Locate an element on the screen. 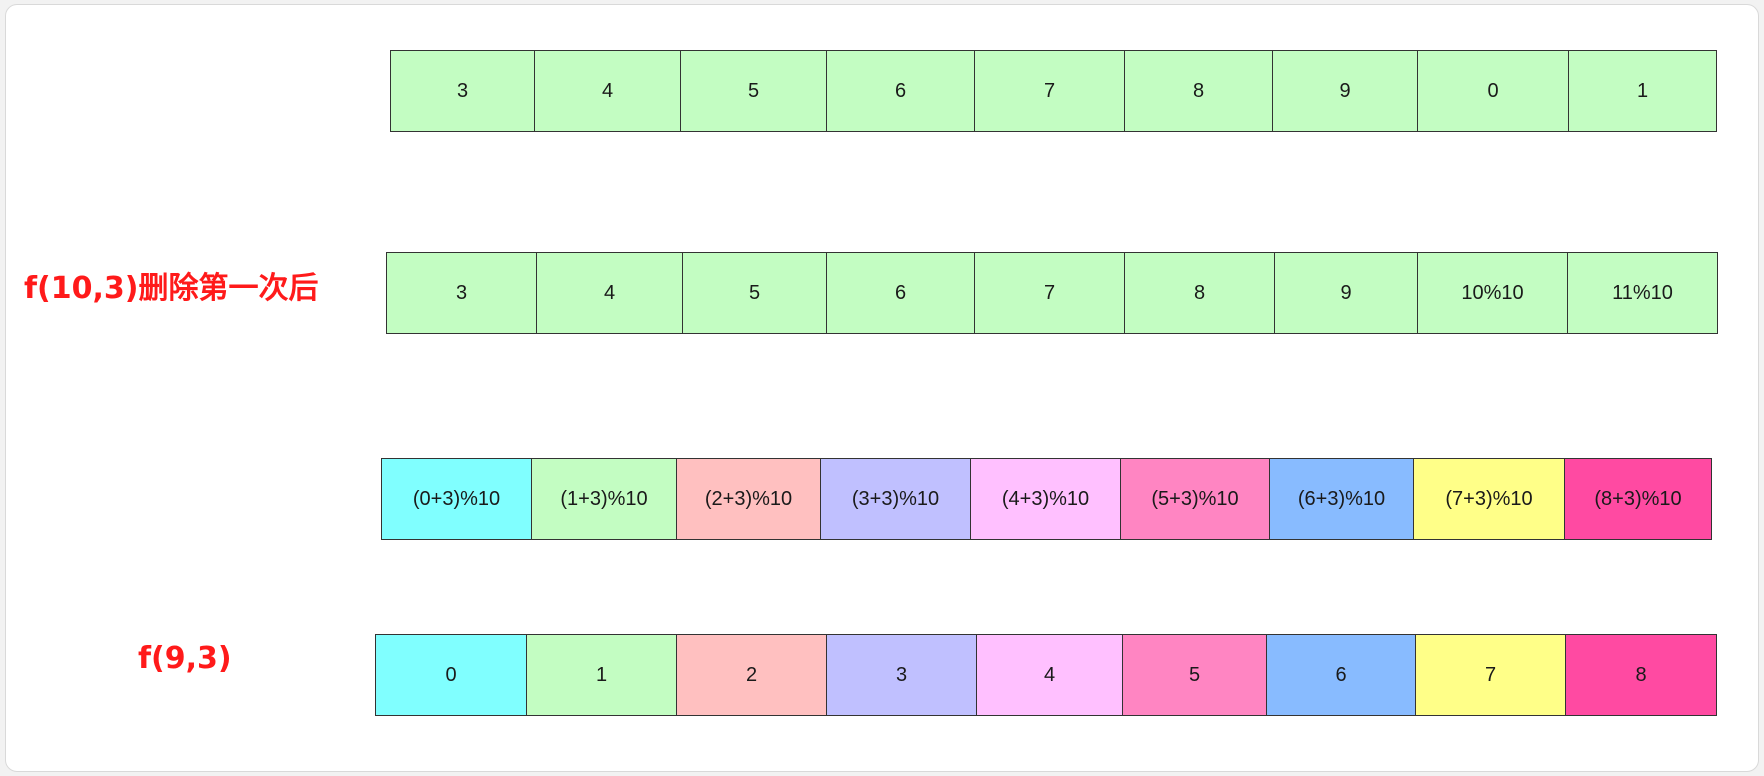 The height and width of the screenshot is (776, 1764). array-cell: (8+3)%10 is located at coordinates (1638, 499).